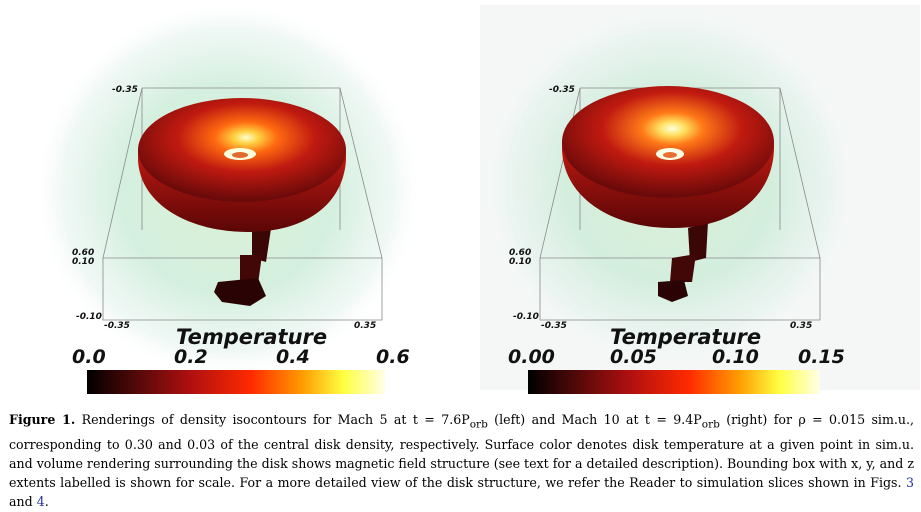  What do you see at coordinates (89, 357) in the screenshot?
I see `colorbar-tick-0: 0.0` at bounding box center [89, 357].